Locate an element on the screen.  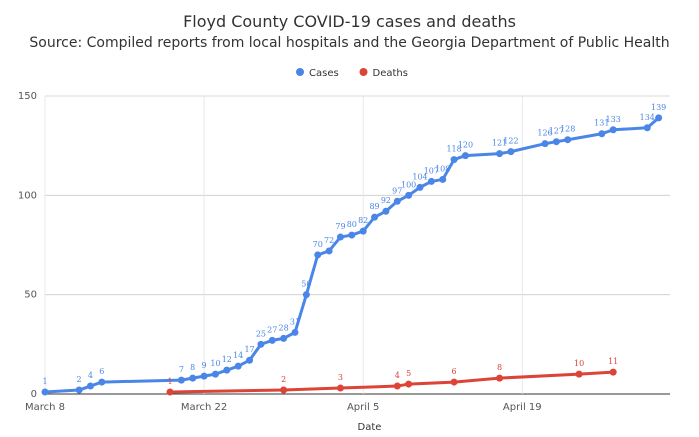
y-tick-label: 0 is located at coordinates (34, 394).